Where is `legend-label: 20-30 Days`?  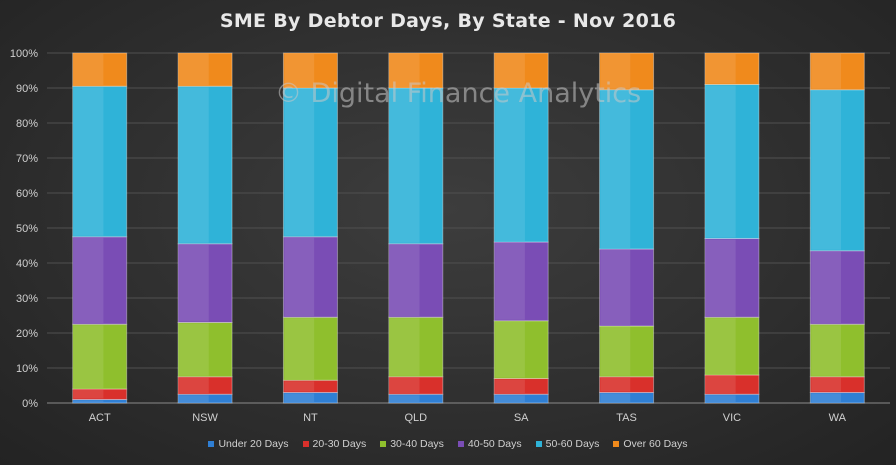
legend-label: 20-30 Days is located at coordinates (339, 444).